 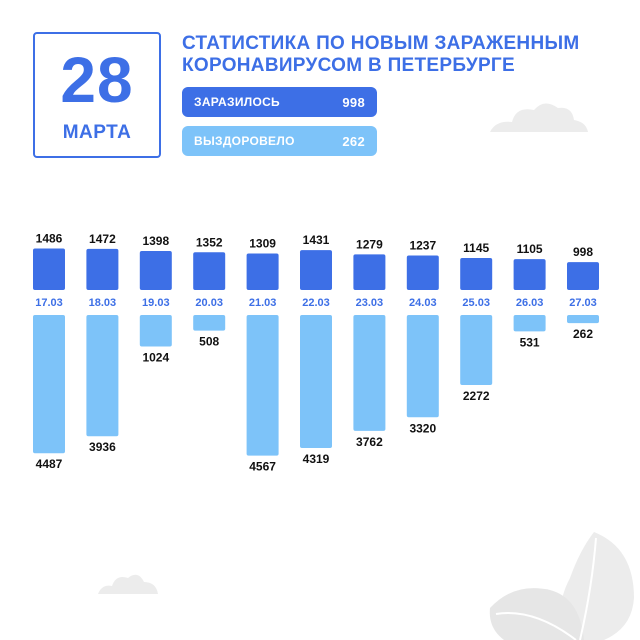 What do you see at coordinates (583, 252) in the screenshot?
I see `infected-bar-value: 998` at bounding box center [583, 252].